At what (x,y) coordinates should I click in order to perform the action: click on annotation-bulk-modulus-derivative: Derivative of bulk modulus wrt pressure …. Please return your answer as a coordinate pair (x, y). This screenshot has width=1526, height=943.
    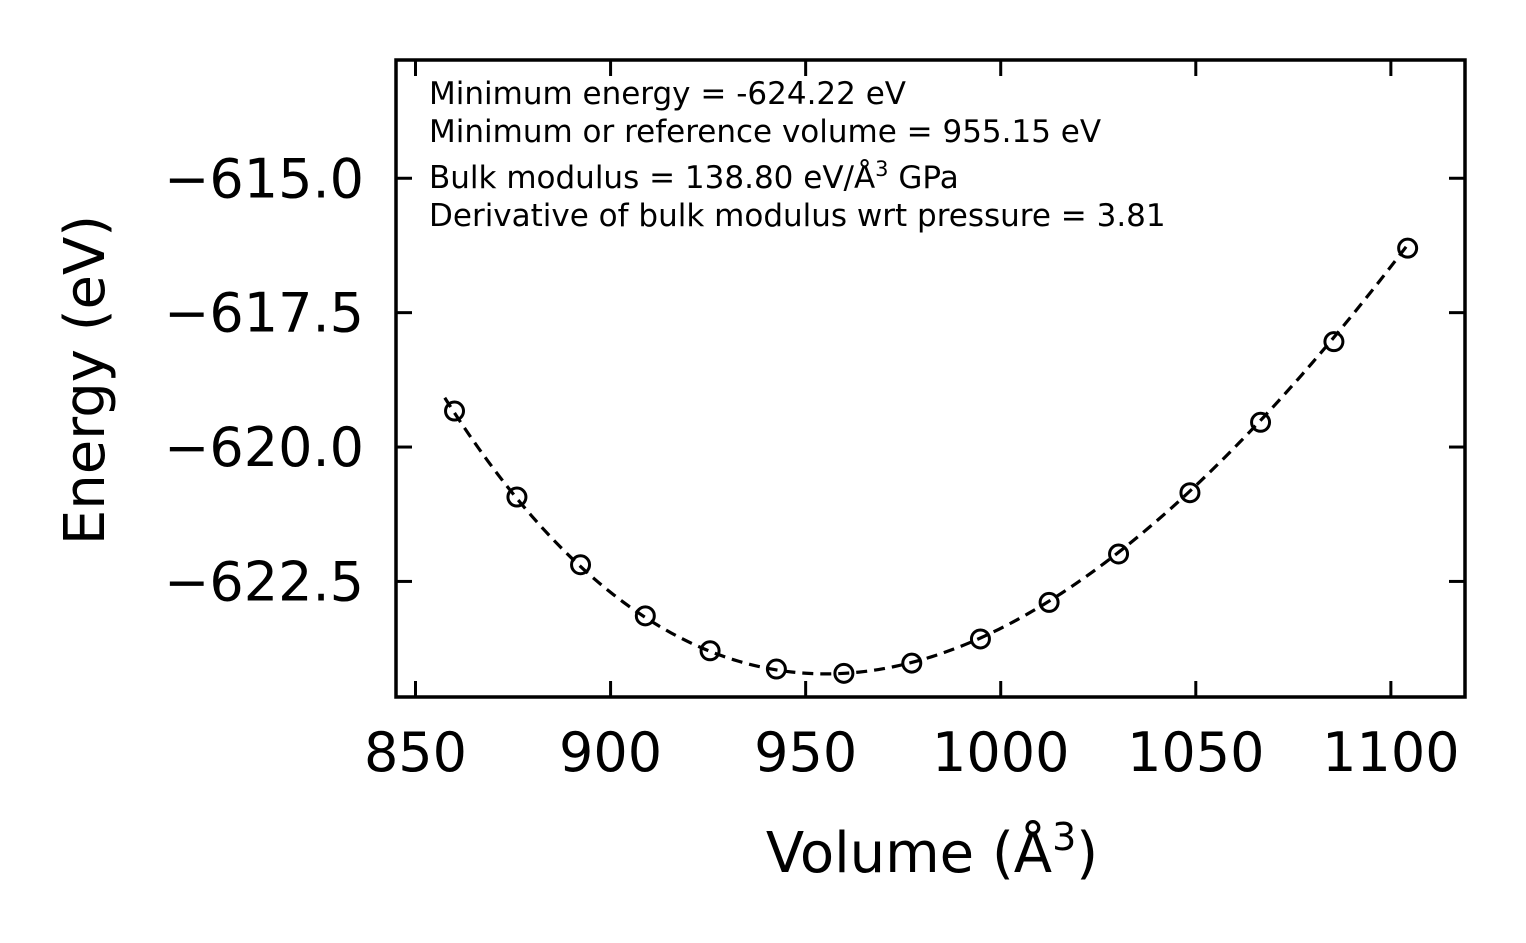
    Looking at the image, I should click on (797, 216).